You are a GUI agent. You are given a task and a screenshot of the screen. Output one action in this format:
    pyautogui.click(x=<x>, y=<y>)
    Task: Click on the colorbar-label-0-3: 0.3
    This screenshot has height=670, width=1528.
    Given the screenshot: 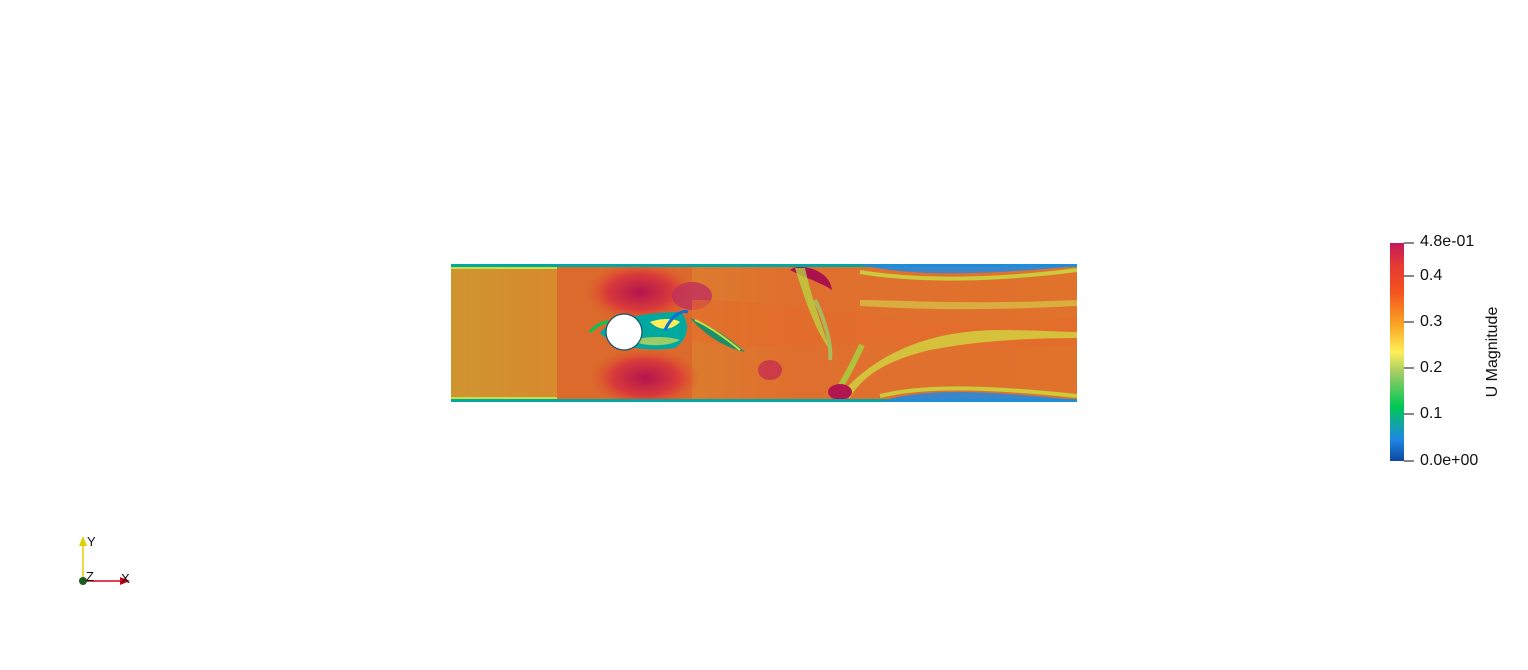 What is the action you would take?
    pyautogui.click(x=1431, y=321)
    